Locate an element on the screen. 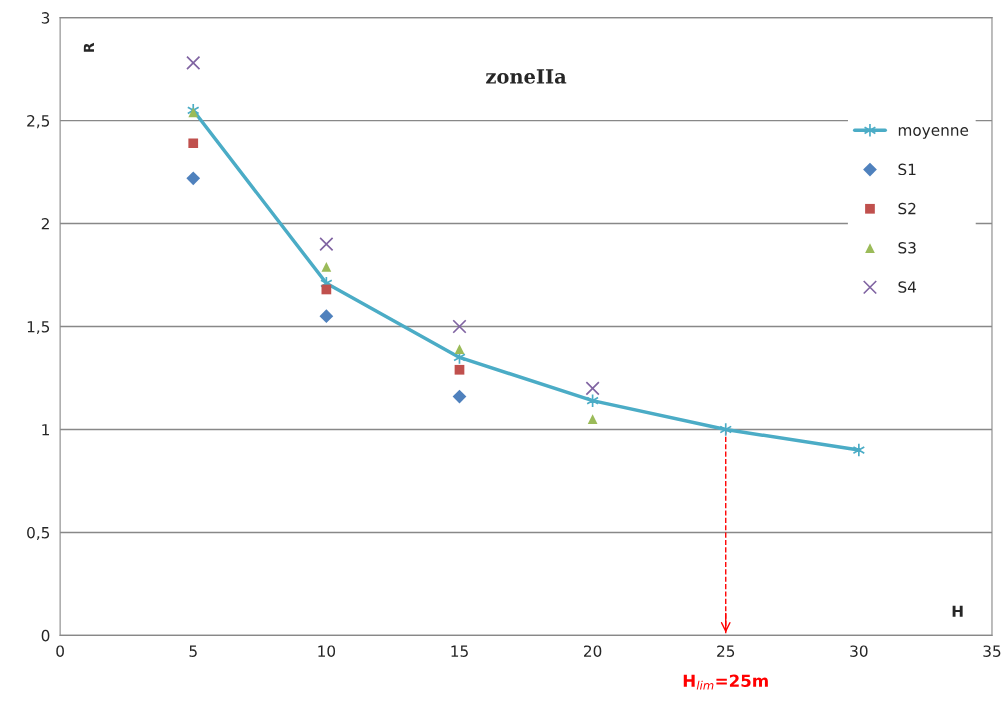 This screenshot has height=706, width=1002. x-tick-label: 25 is located at coordinates (726, 651).